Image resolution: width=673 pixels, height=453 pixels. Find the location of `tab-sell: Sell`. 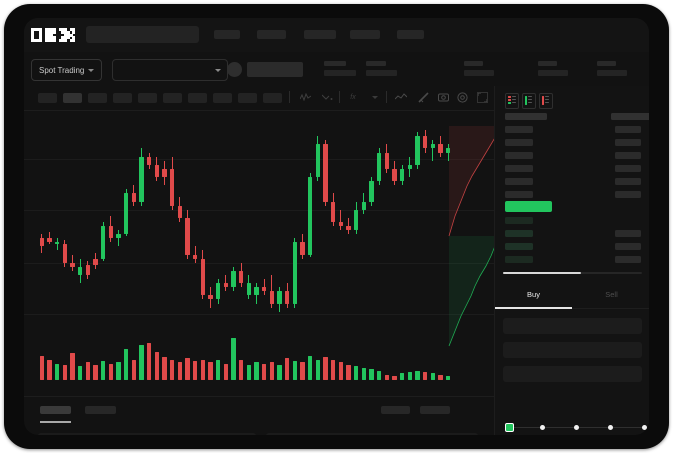

tab-sell: Sell is located at coordinates (611, 294).